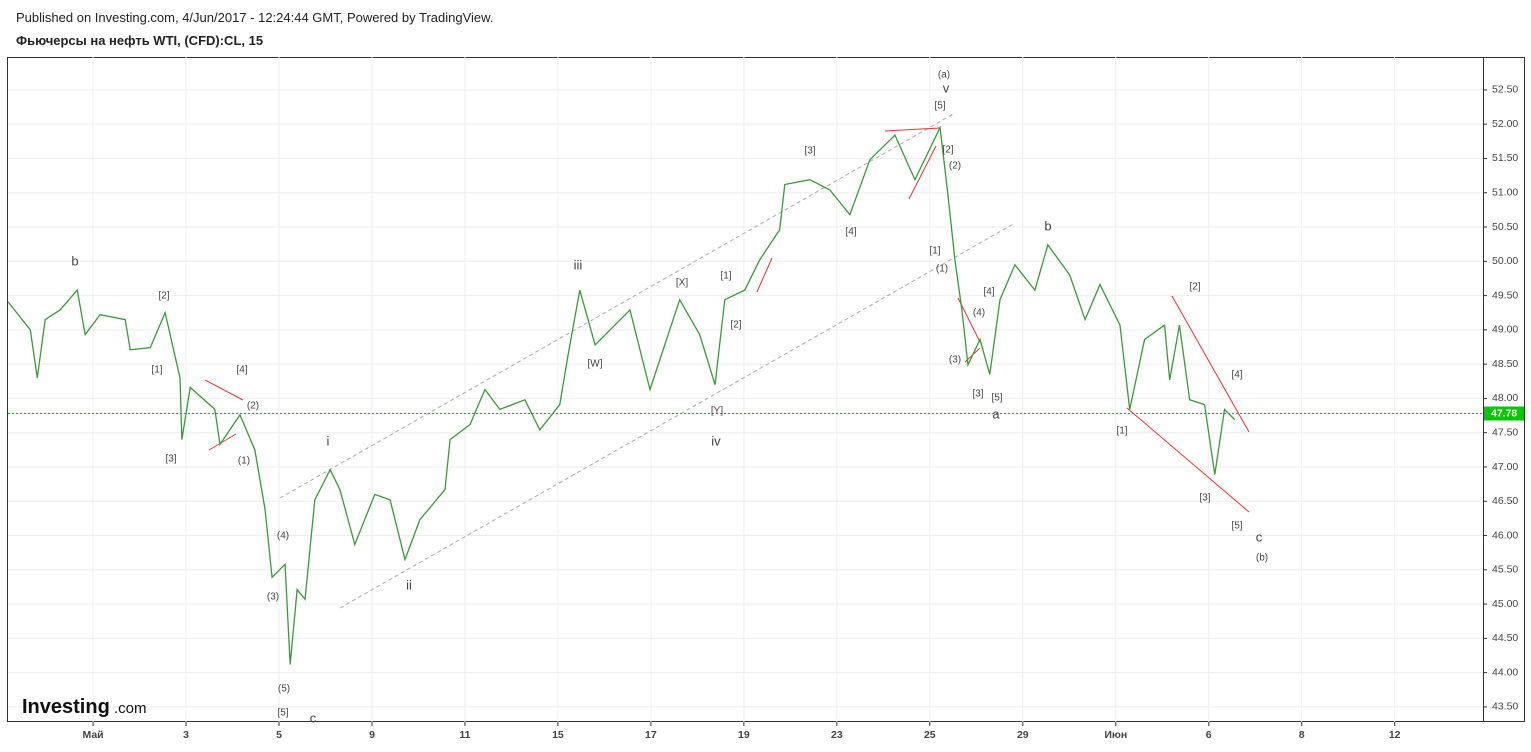 The height and width of the screenshot is (752, 1531). Describe the element at coordinates (1505, 158) in the screenshot. I see `y-tick-label: 51.50` at that location.